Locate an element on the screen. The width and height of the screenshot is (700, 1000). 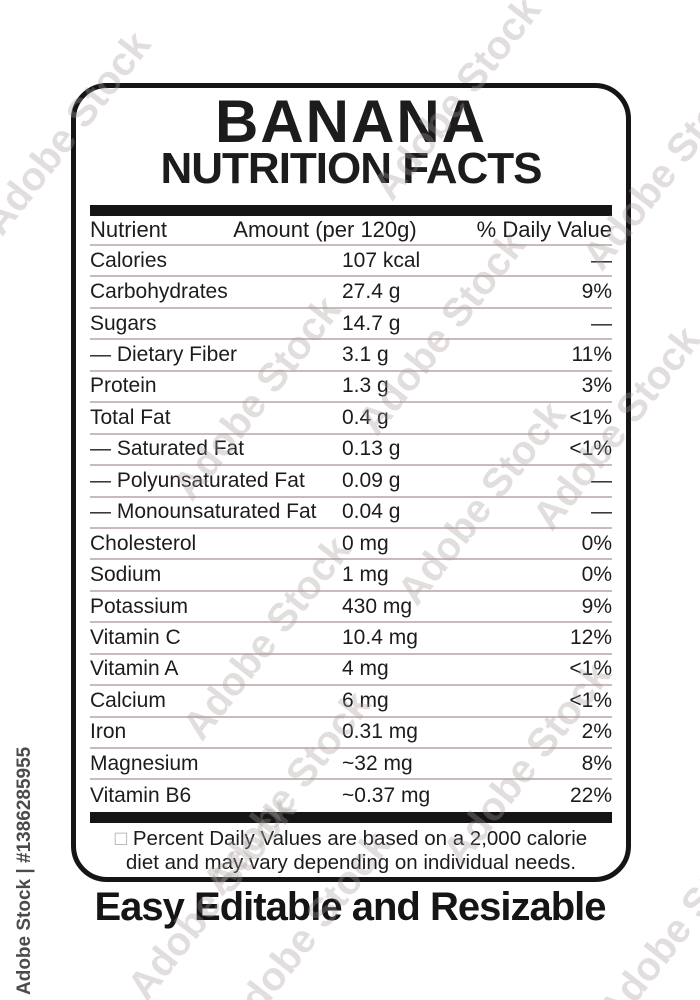
nutrient-name: Sugars is located at coordinates (123, 323).